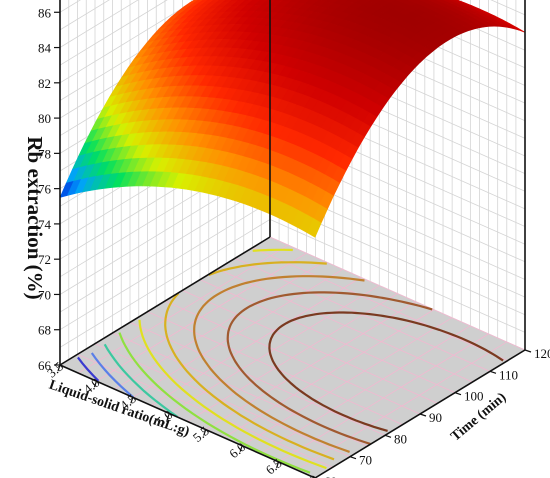  I want to click on y-tick-label: 110, so click(508, 374).